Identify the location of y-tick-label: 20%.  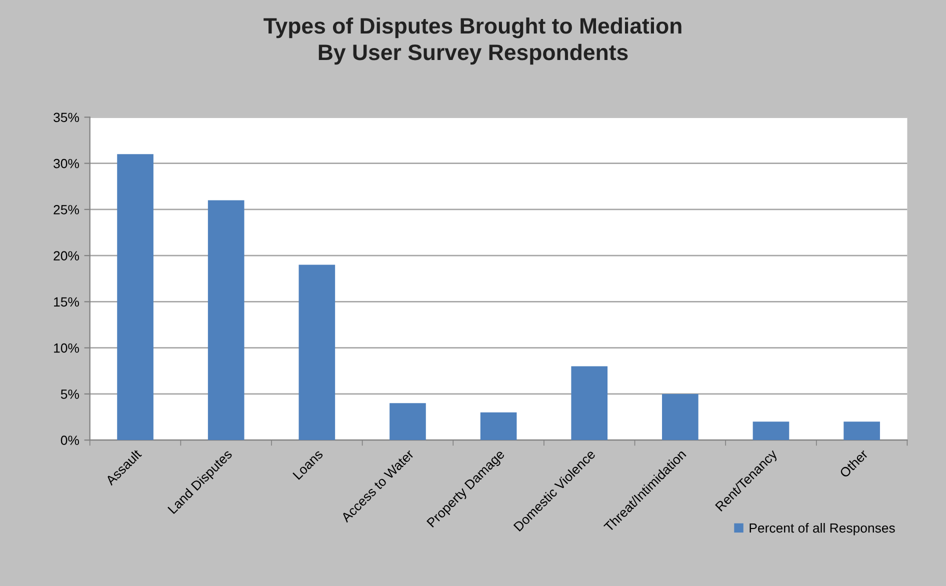
(66, 255).